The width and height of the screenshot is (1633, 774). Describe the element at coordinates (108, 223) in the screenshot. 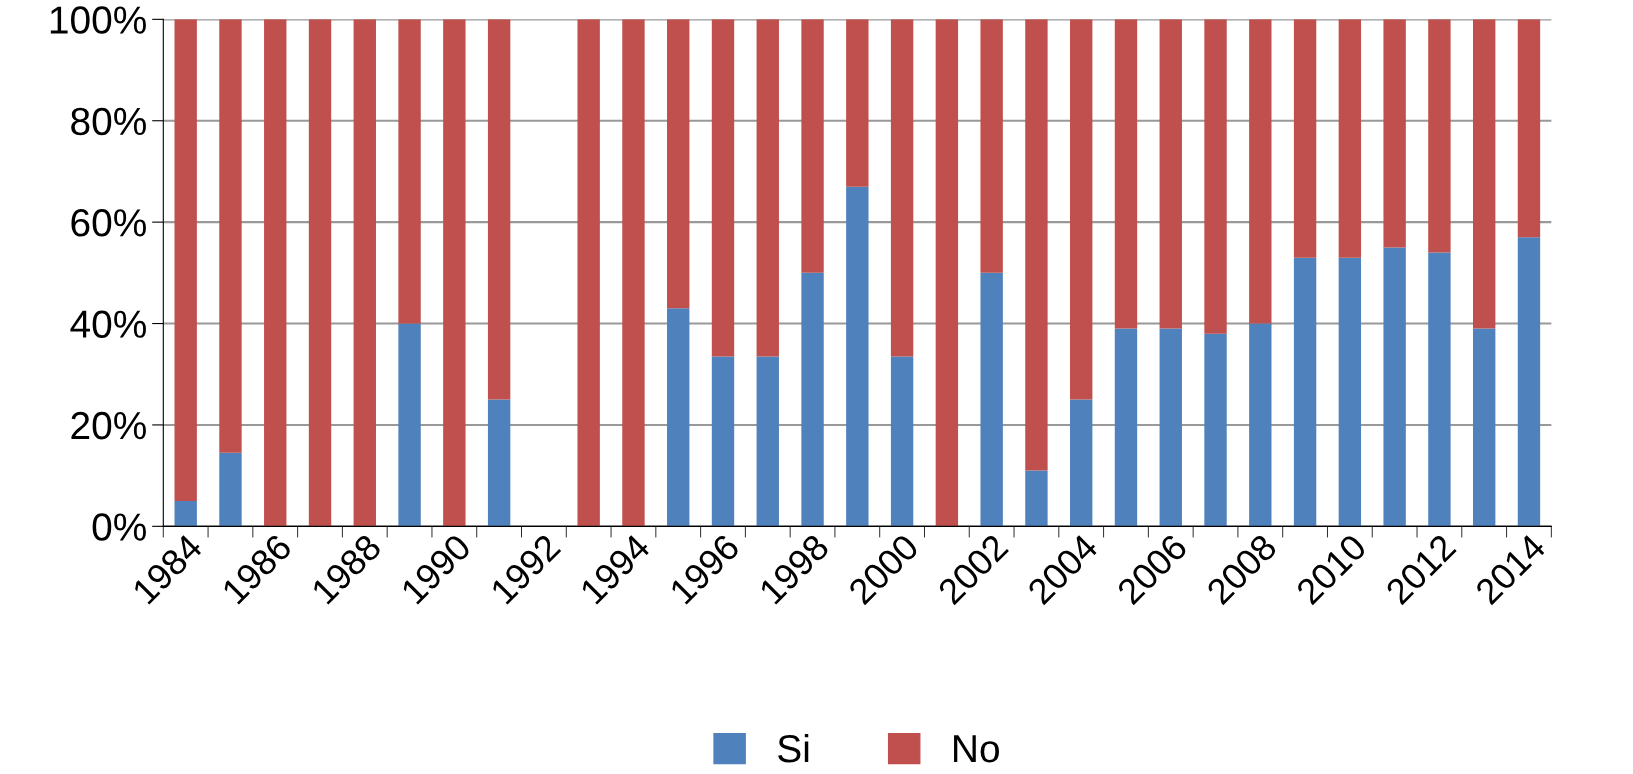

I see `y-tick-label: 60%` at that location.